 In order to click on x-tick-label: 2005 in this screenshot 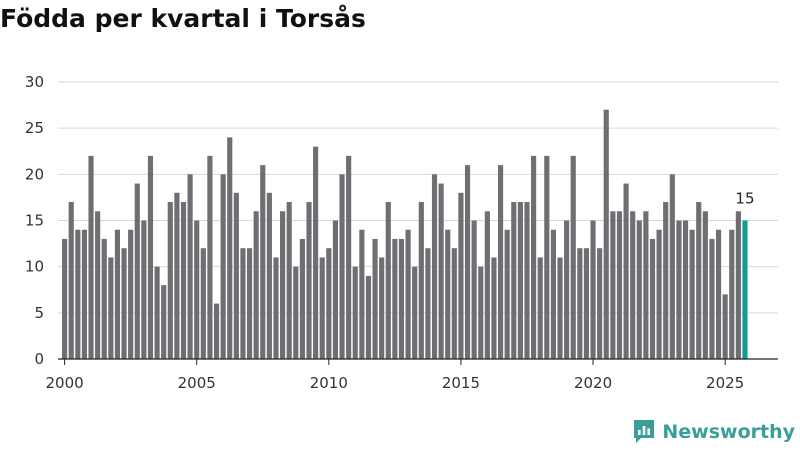, I will do `click(197, 383)`.